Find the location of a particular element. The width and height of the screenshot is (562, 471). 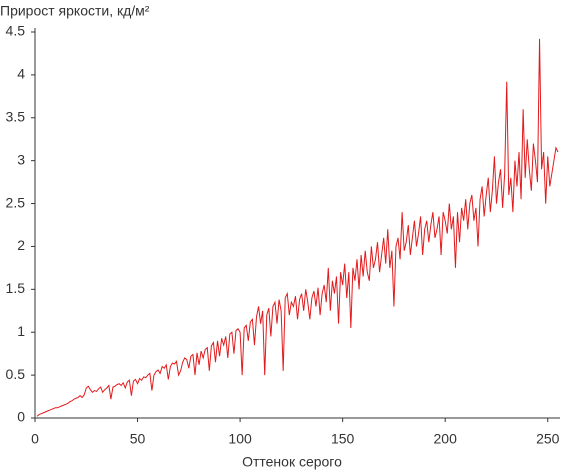

x-tick-label: 250 is located at coordinates (548, 439).